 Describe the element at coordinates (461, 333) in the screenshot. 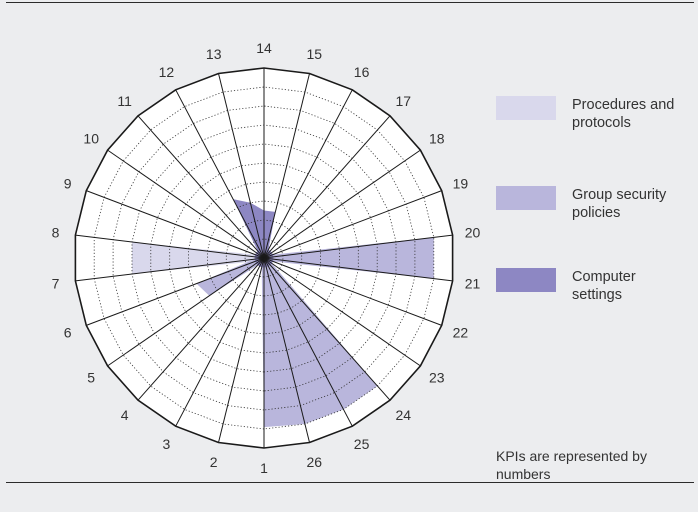

I see `axis-label-22: 22` at that location.